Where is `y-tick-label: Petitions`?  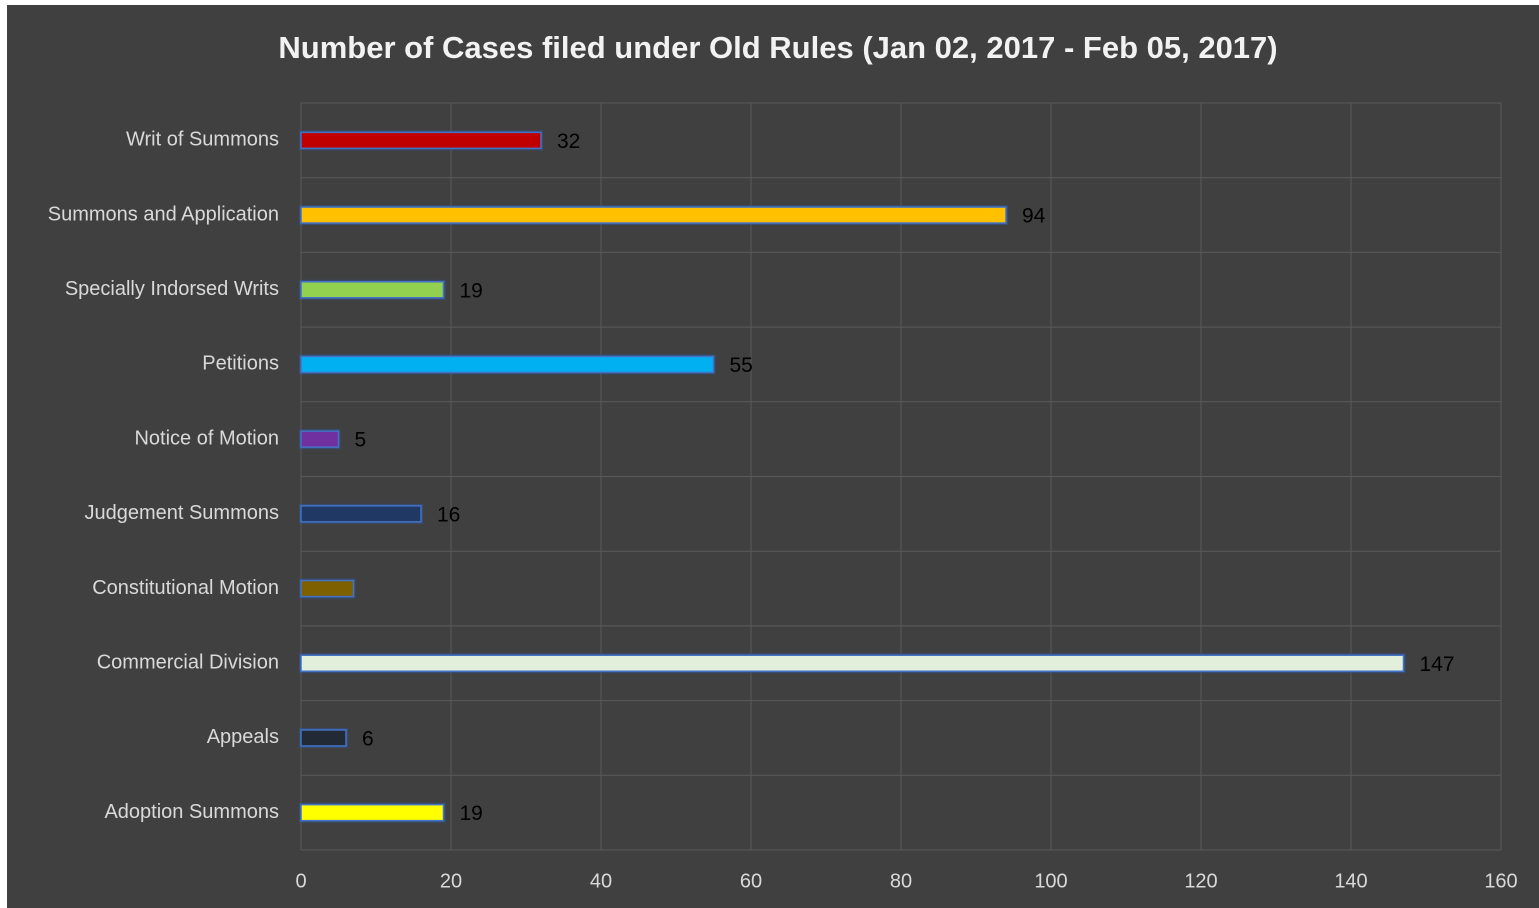
y-tick-label: Petitions is located at coordinates (240, 364).